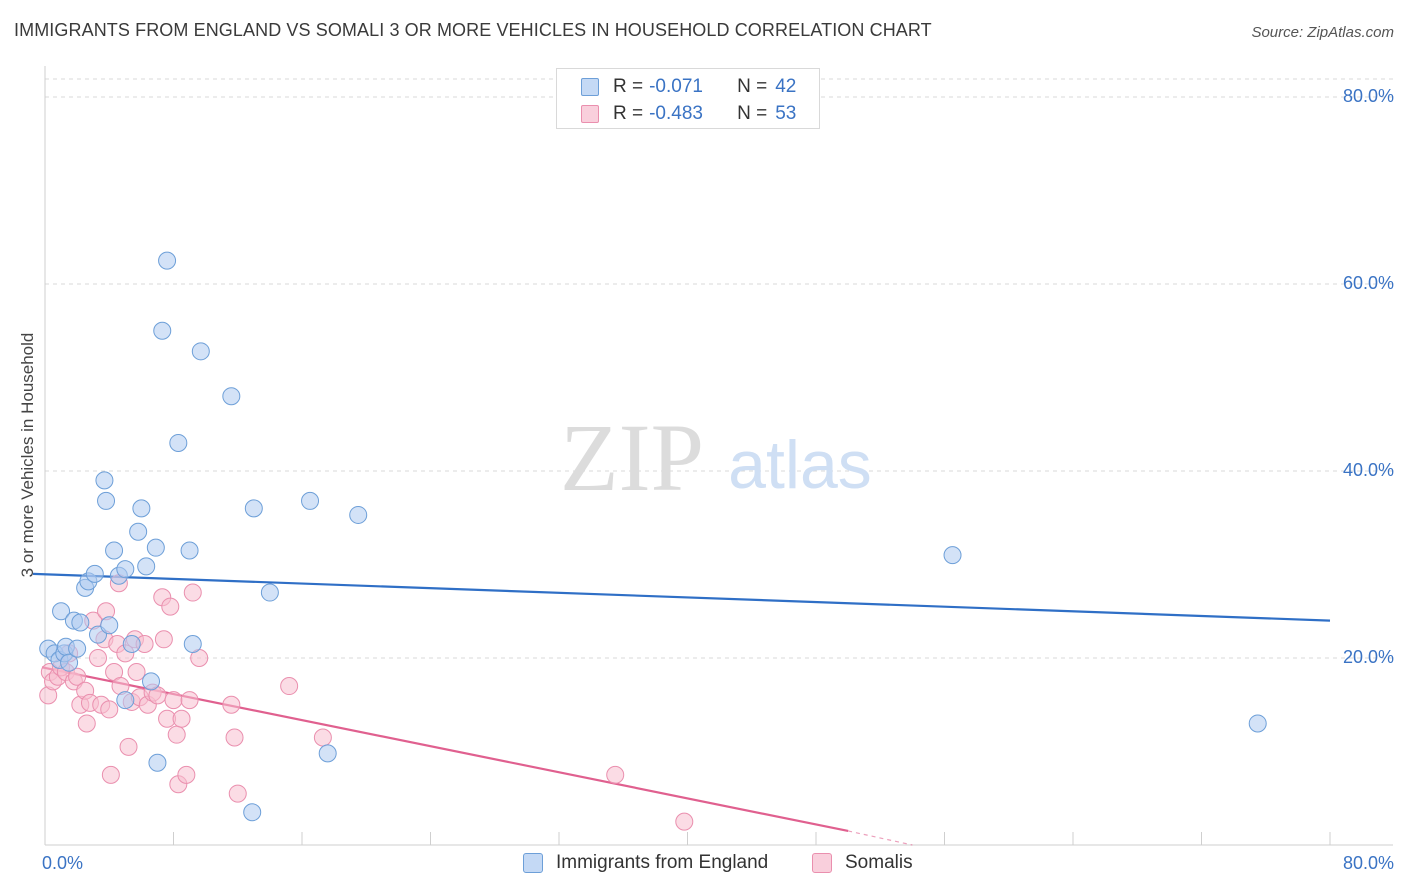 The image size is (1406, 892). I want to click on legend-item-england: Immigrants from England, so click(645, 863).